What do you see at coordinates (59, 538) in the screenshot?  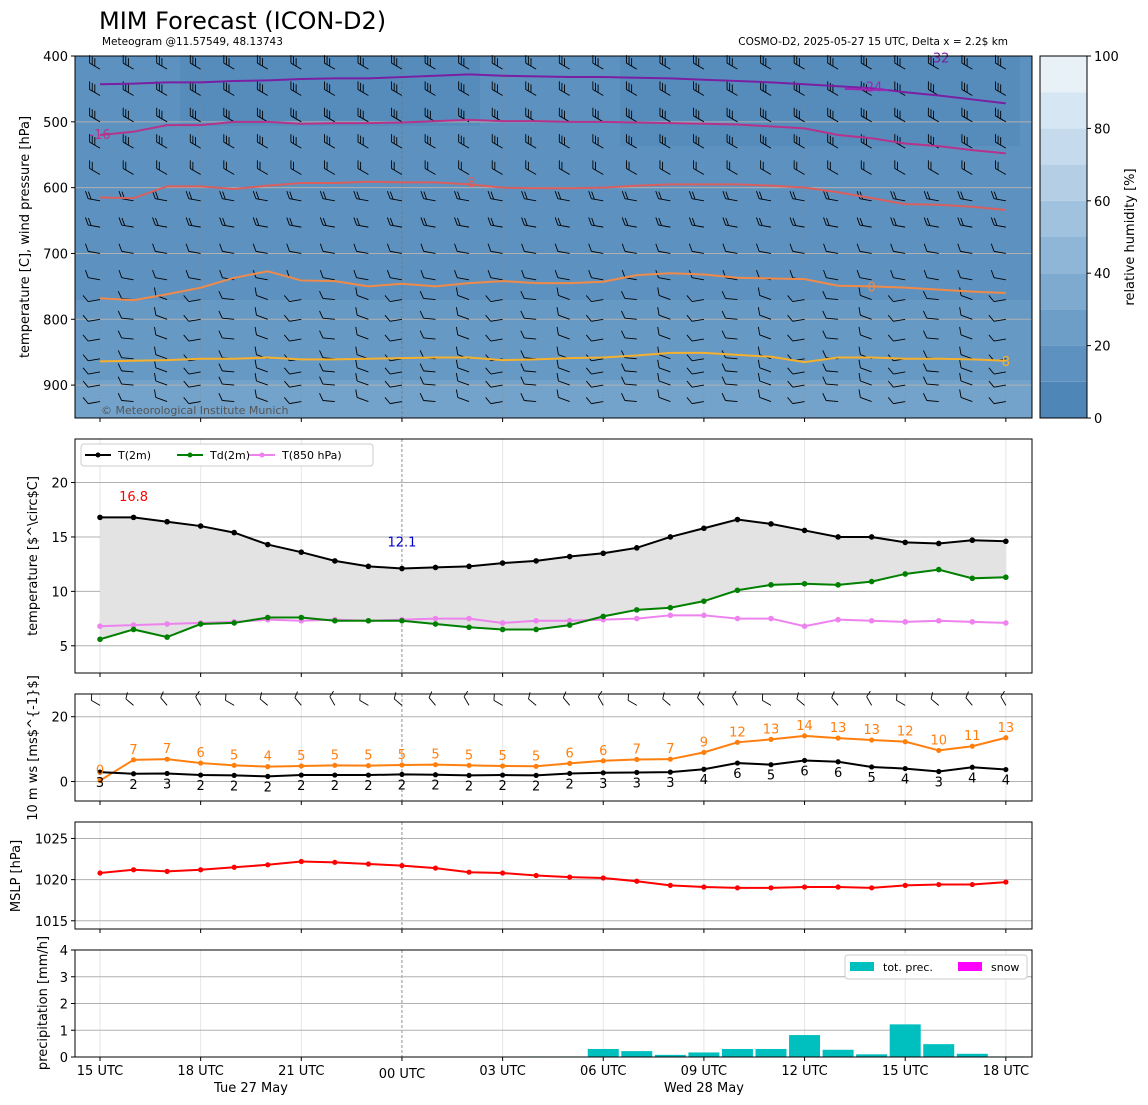 I see `y-tick-label: 15` at bounding box center [59, 538].